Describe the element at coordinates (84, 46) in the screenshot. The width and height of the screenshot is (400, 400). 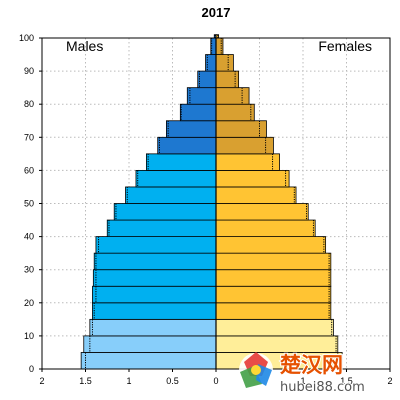
I see `males-label: Males` at that location.